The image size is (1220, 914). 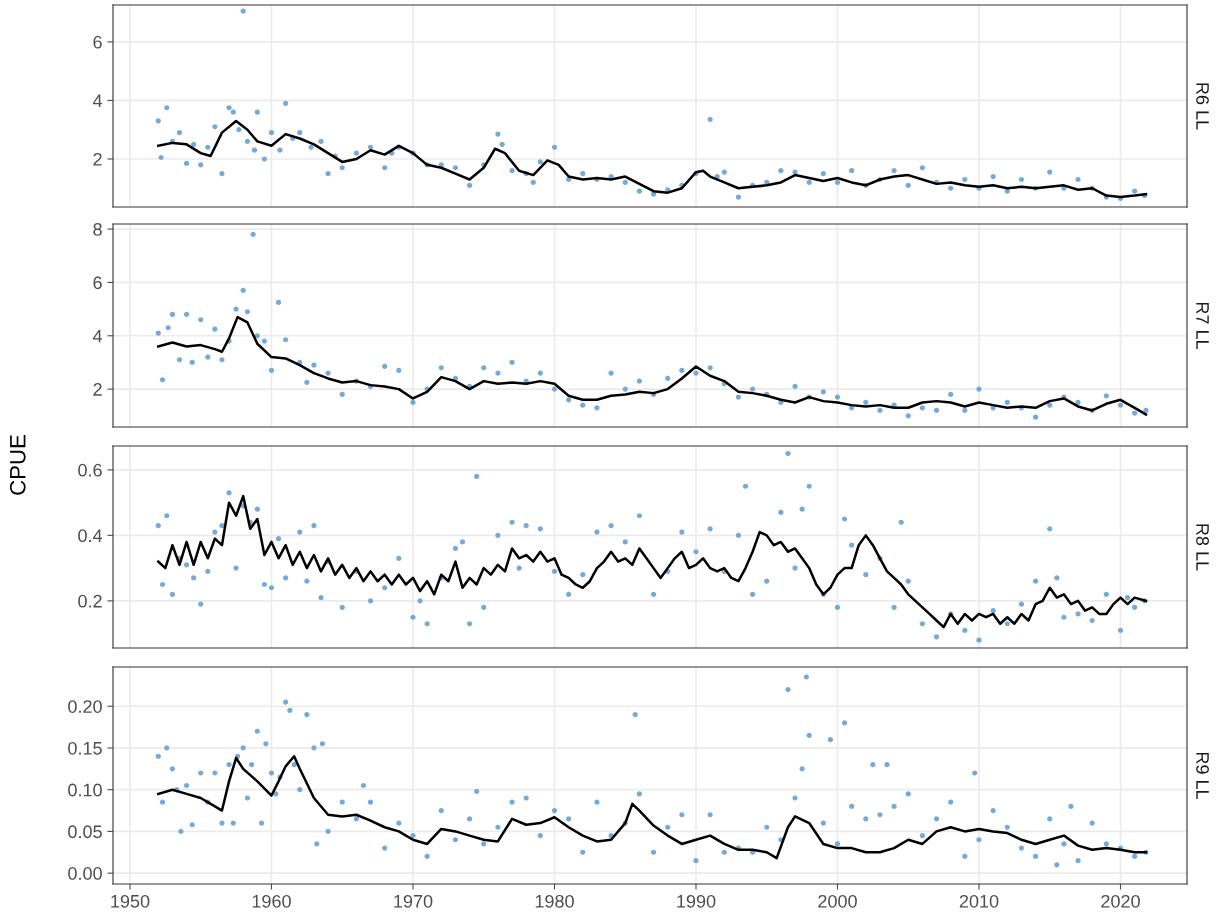 I want to click on x-tick-label: 2000, so click(x=837, y=901).